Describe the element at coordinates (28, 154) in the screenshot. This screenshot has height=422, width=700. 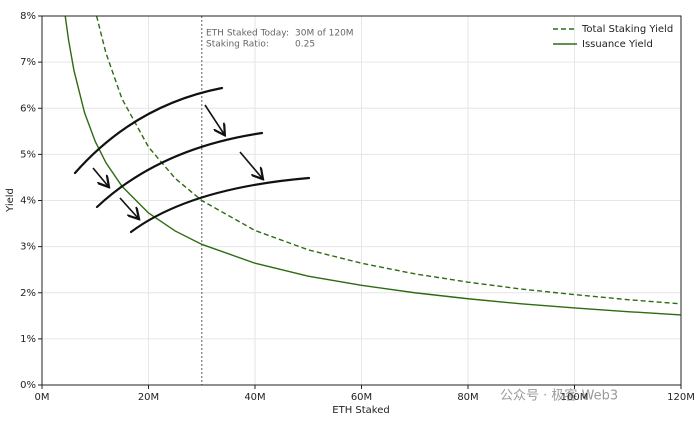
I see `y-tick-label: 5%` at that location.